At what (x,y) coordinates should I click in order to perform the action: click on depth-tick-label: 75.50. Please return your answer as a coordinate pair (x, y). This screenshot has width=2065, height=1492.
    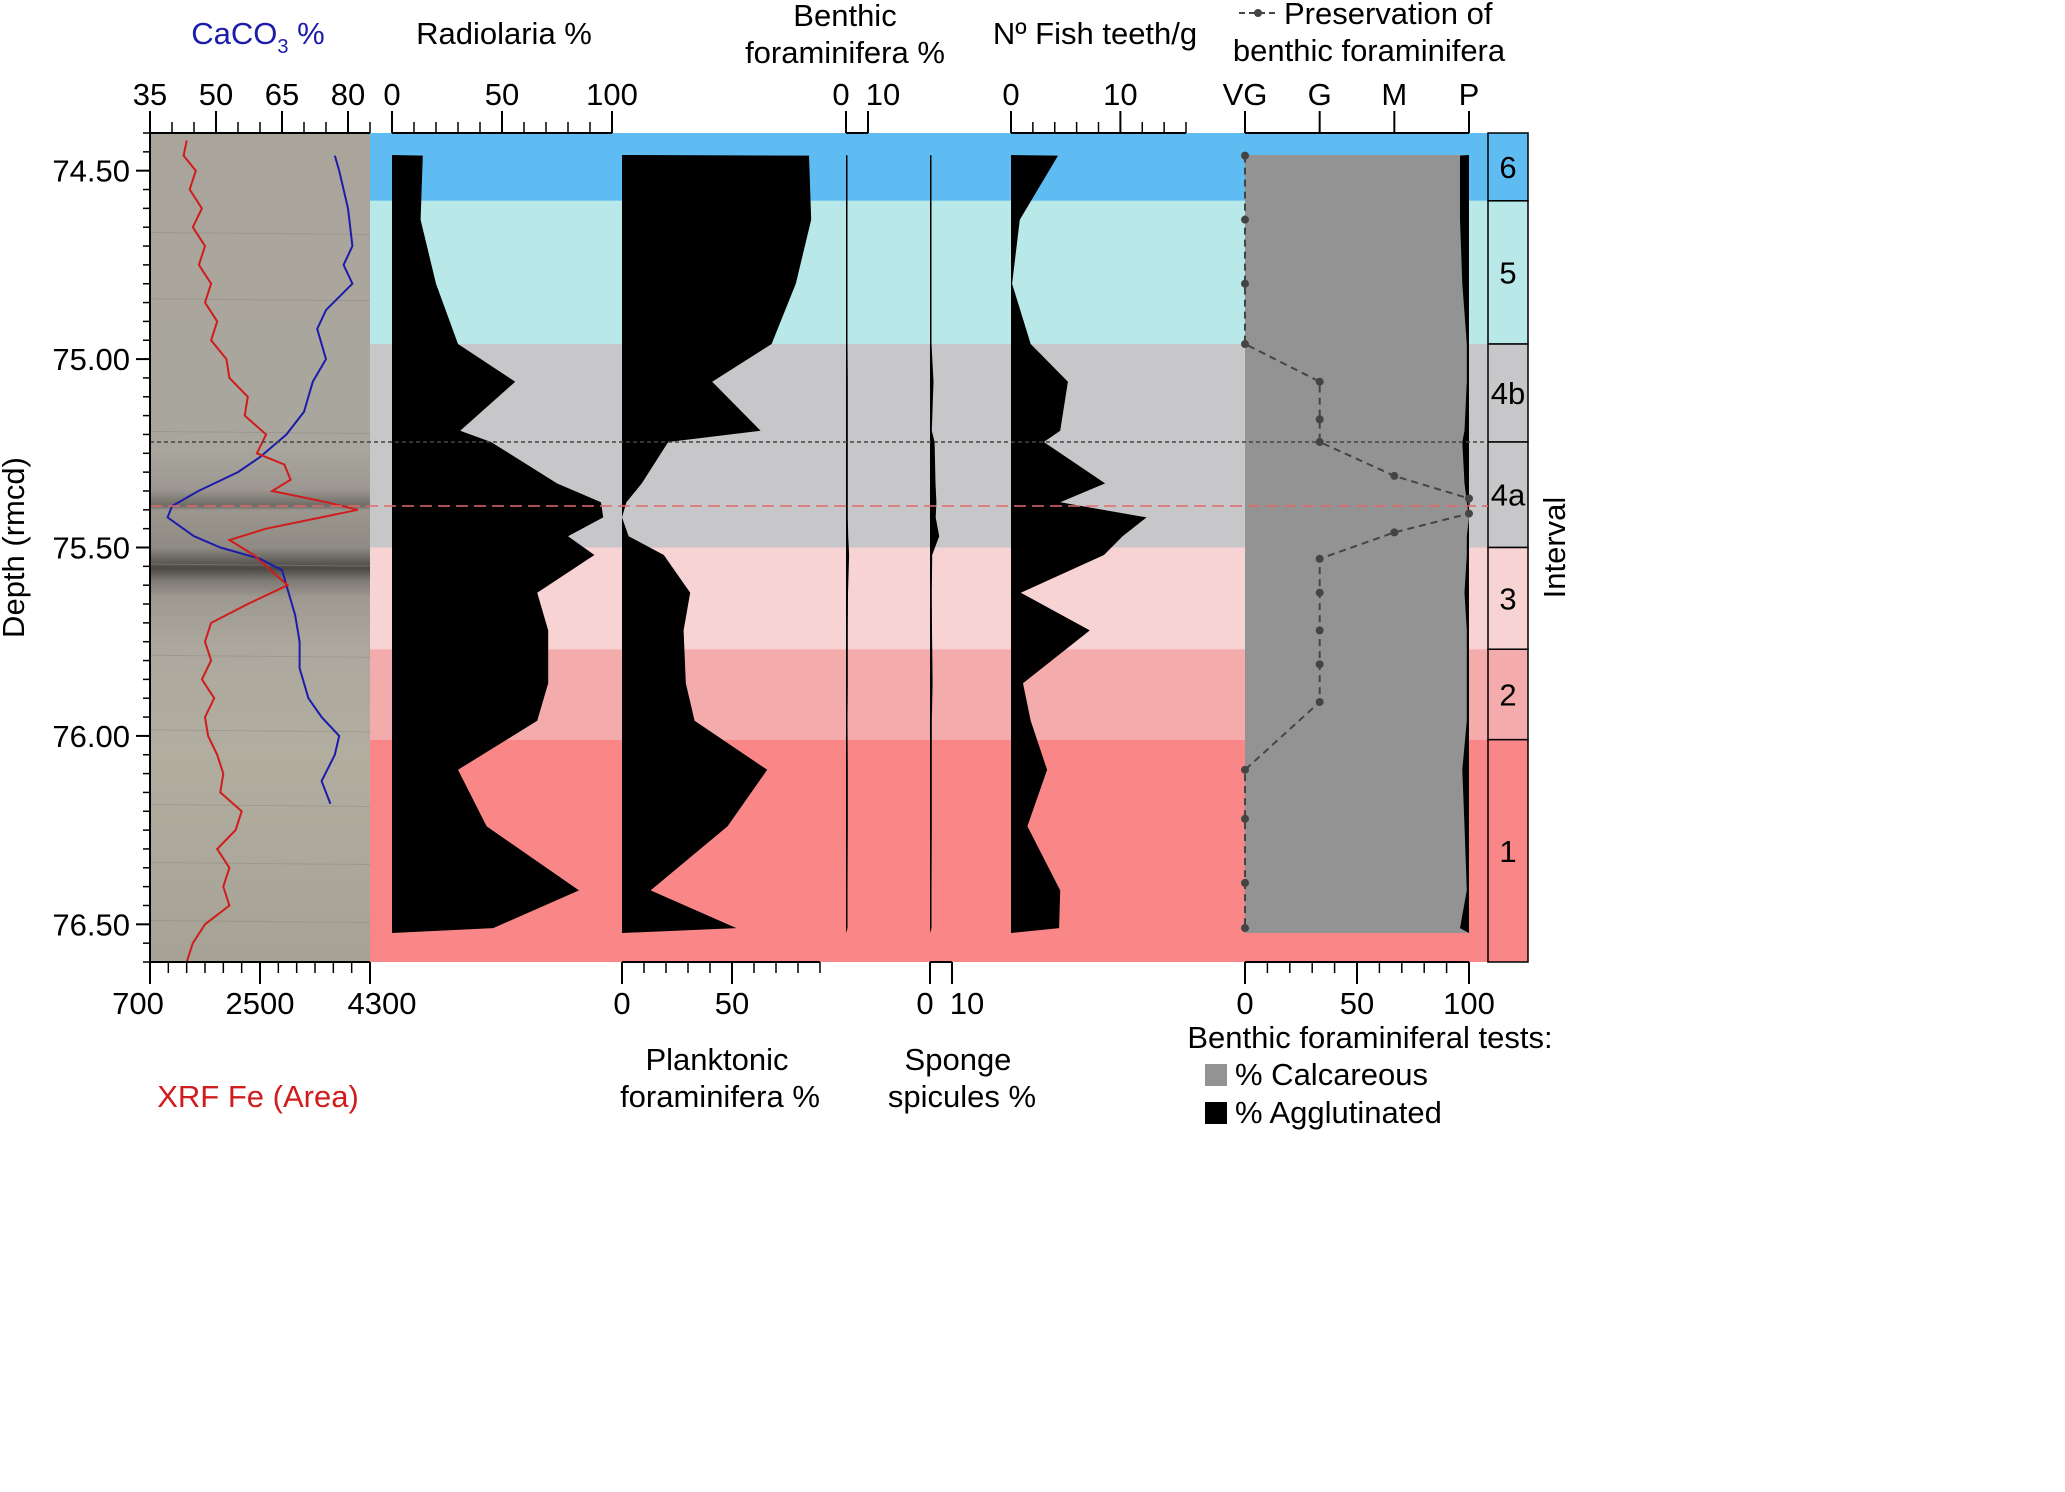
    Looking at the image, I should click on (91, 548).